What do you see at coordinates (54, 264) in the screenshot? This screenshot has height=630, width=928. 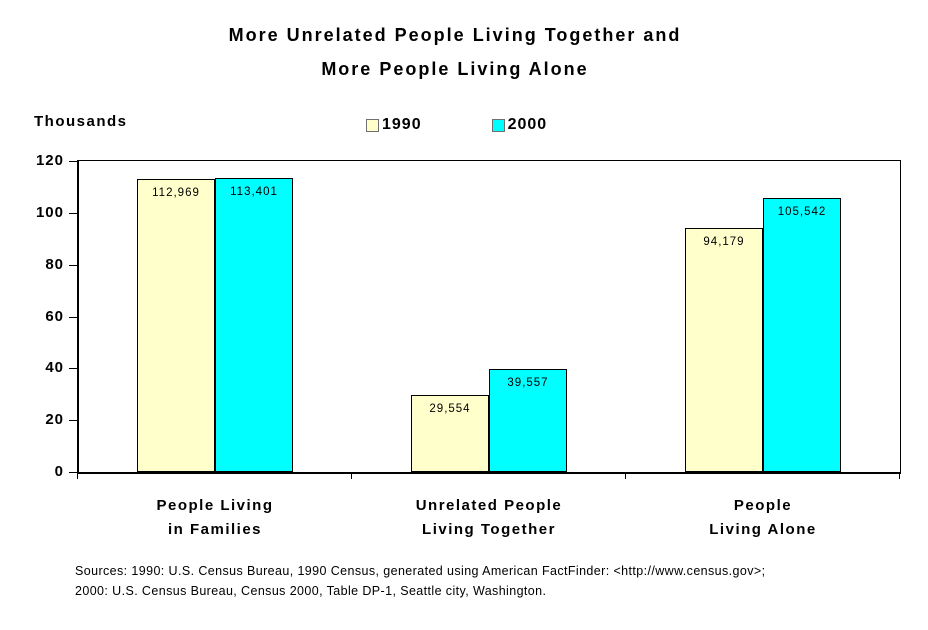 I see `y-tick-label: 80` at bounding box center [54, 264].